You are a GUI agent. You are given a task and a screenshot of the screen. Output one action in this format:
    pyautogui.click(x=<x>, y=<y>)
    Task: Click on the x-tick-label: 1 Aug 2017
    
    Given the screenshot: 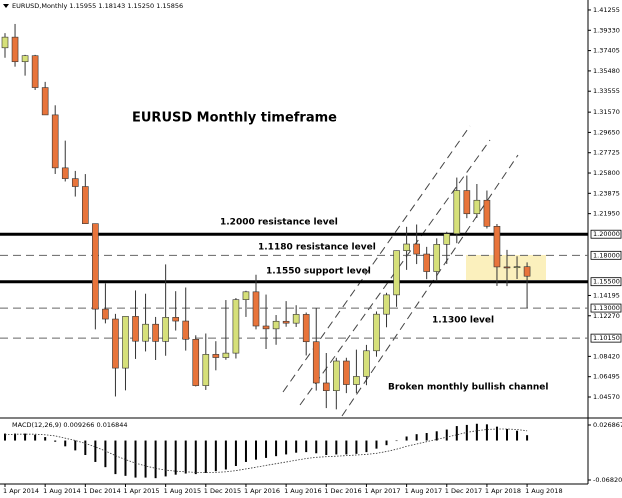 What is the action you would take?
    pyautogui.click(x=424, y=491)
    